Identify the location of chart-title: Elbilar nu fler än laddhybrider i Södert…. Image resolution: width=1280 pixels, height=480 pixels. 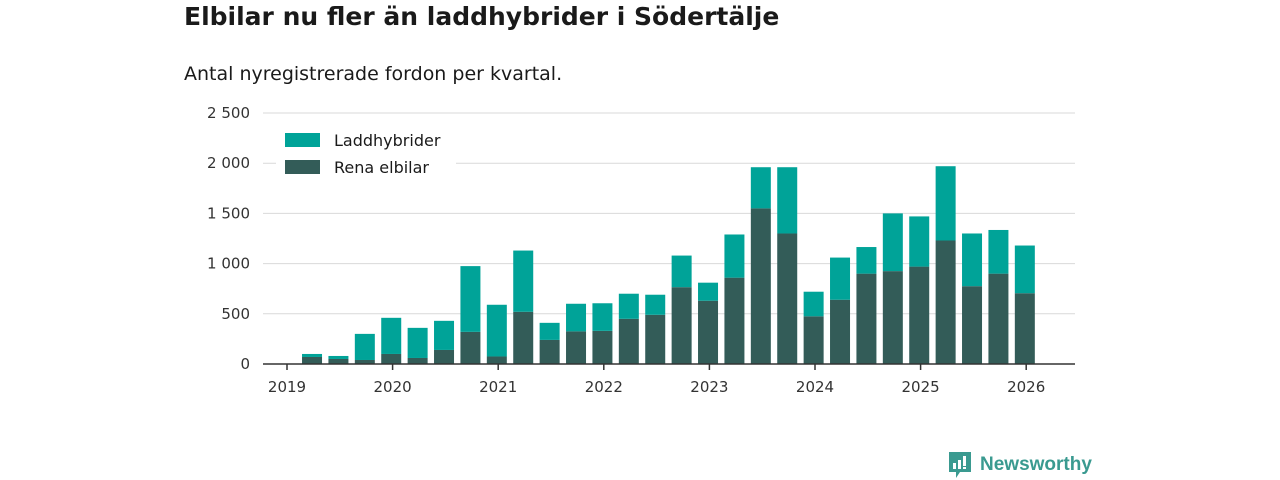
(482, 16).